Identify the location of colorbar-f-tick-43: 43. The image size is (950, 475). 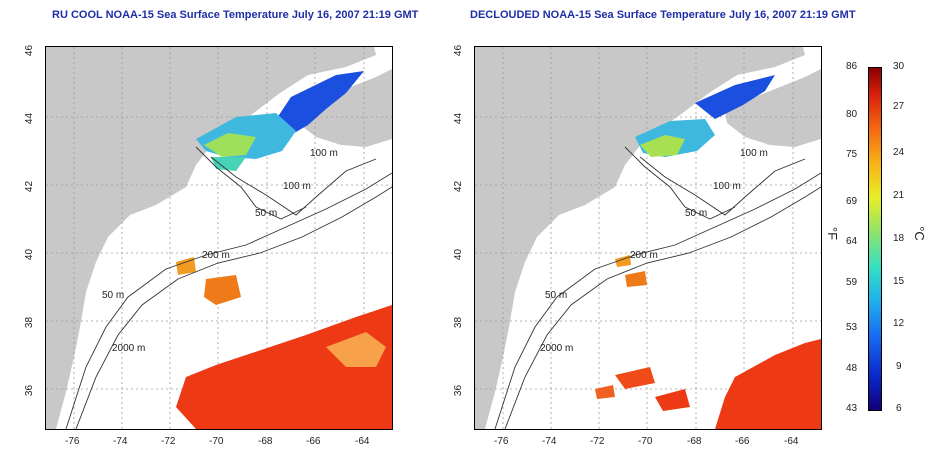
(852, 408).